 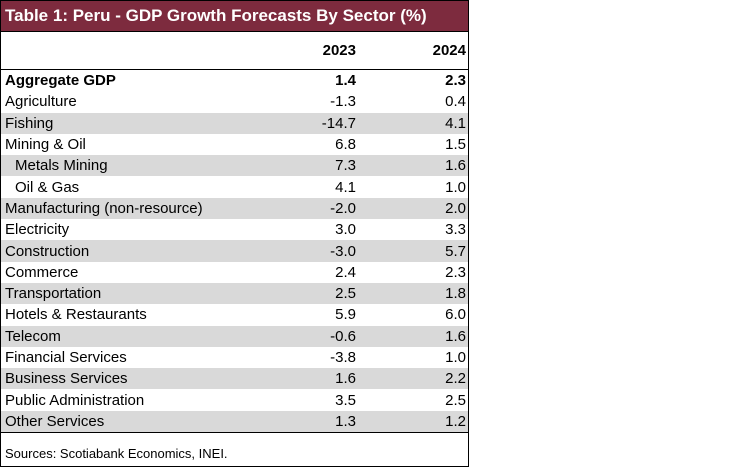 What do you see at coordinates (131, 379) in the screenshot?
I see `label-cell: Business Services` at bounding box center [131, 379].